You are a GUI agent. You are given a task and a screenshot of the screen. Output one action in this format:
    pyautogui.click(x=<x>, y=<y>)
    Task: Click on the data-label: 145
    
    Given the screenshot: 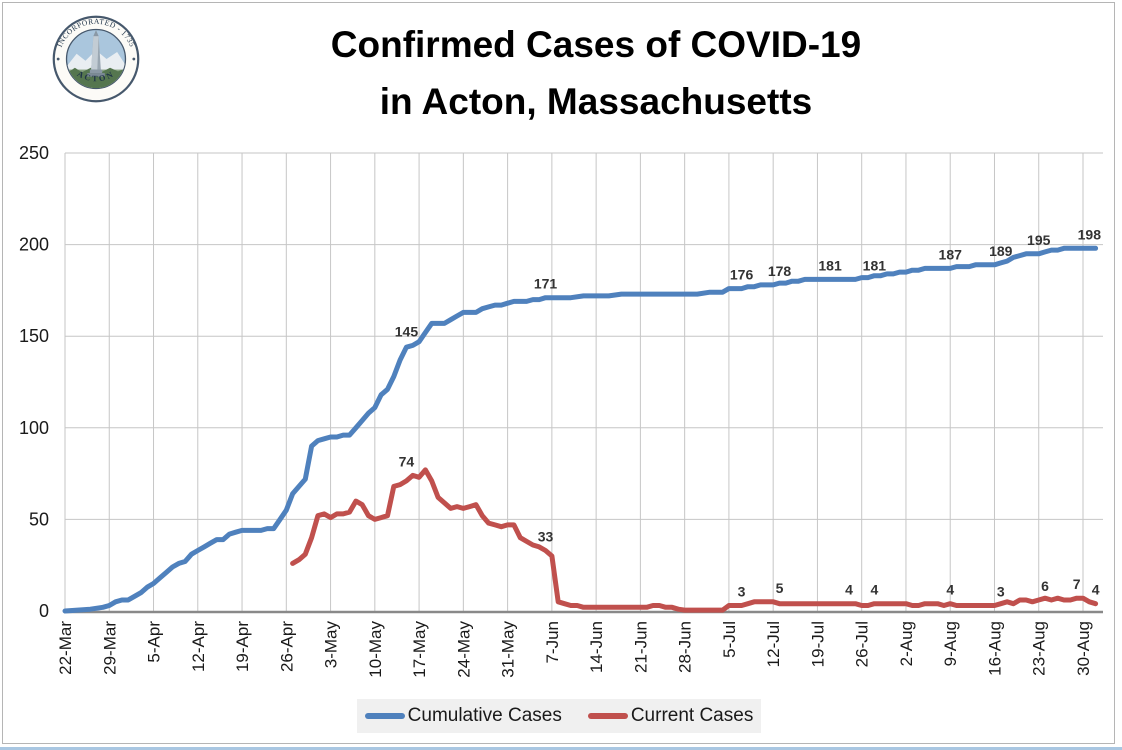 What is the action you would take?
    pyautogui.click(x=407, y=331)
    